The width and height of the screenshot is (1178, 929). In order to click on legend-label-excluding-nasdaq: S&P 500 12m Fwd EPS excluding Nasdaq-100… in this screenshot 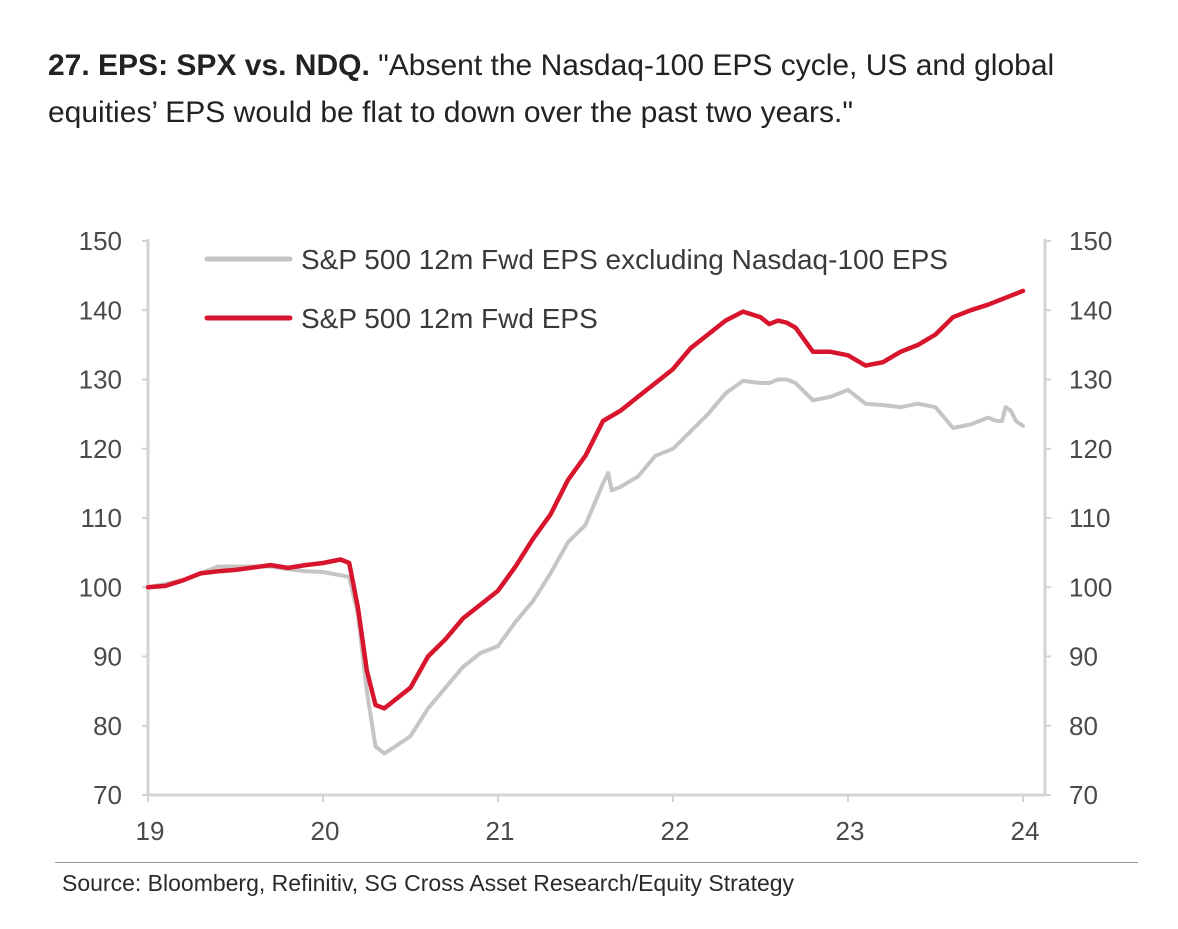, I will do `click(624, 259)`.